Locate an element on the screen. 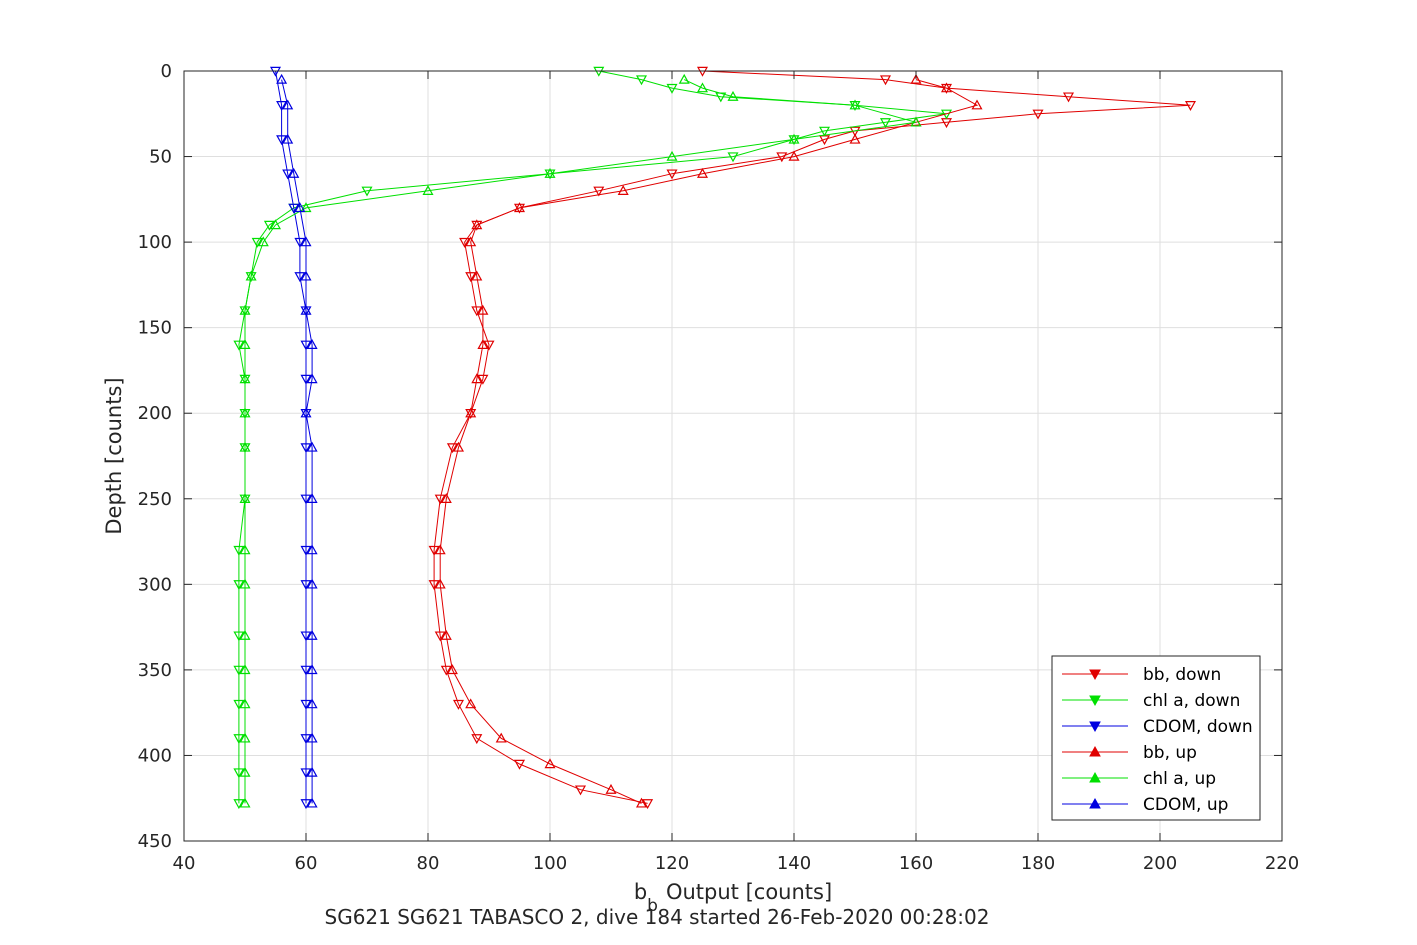 This screenshot has height=945, width=1417. y-tick-label: 300 is located at coordinates (155, 584).